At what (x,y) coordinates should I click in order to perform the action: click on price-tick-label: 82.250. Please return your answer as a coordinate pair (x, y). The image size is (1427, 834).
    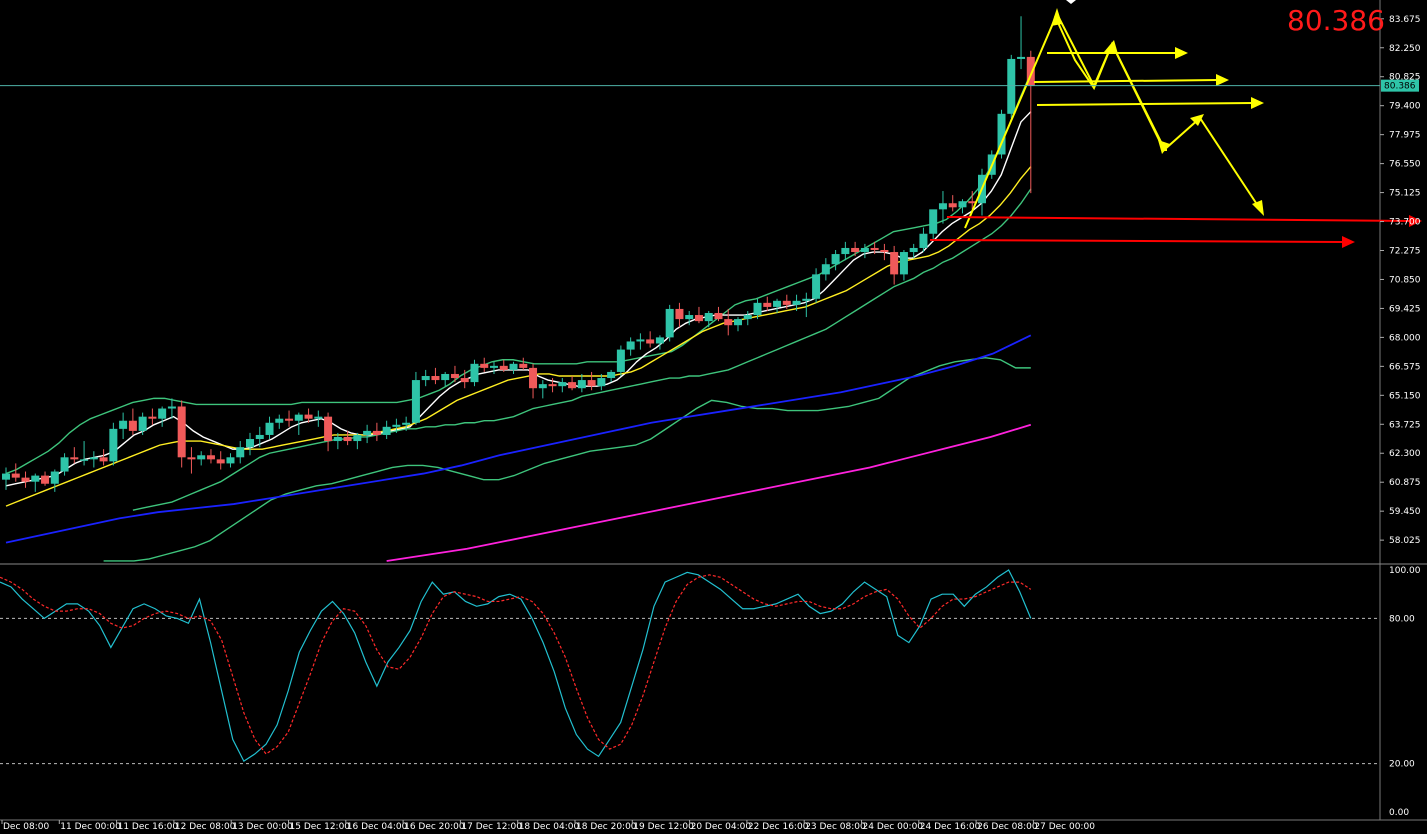
    Looking at the image, I should click on (1405, 49).